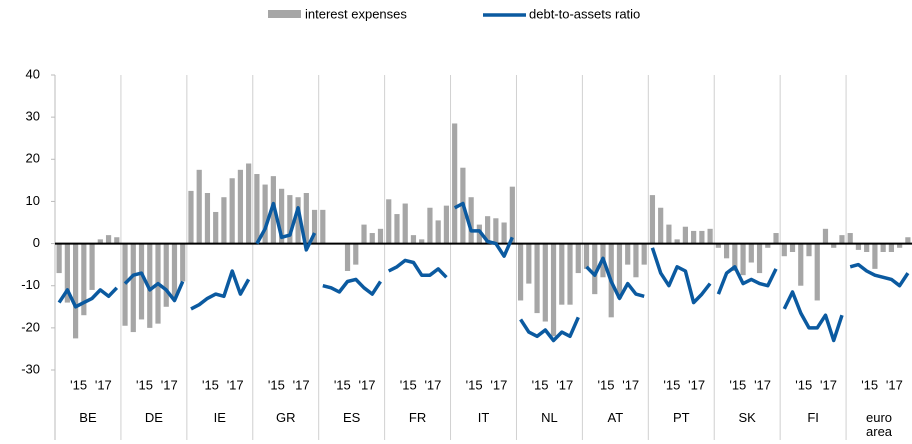  Describe the element at coordinates (615, 417) in the screenshot. I see `group-label: AT` at that location.